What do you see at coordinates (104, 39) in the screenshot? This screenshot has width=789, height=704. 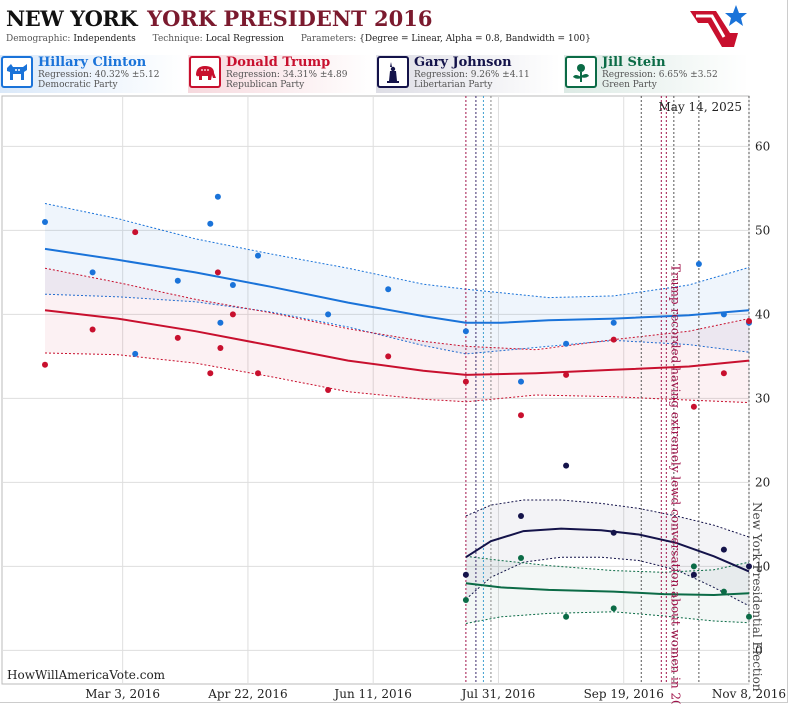 I see `demographic-value: Independents` at bounding box center [104, 39].